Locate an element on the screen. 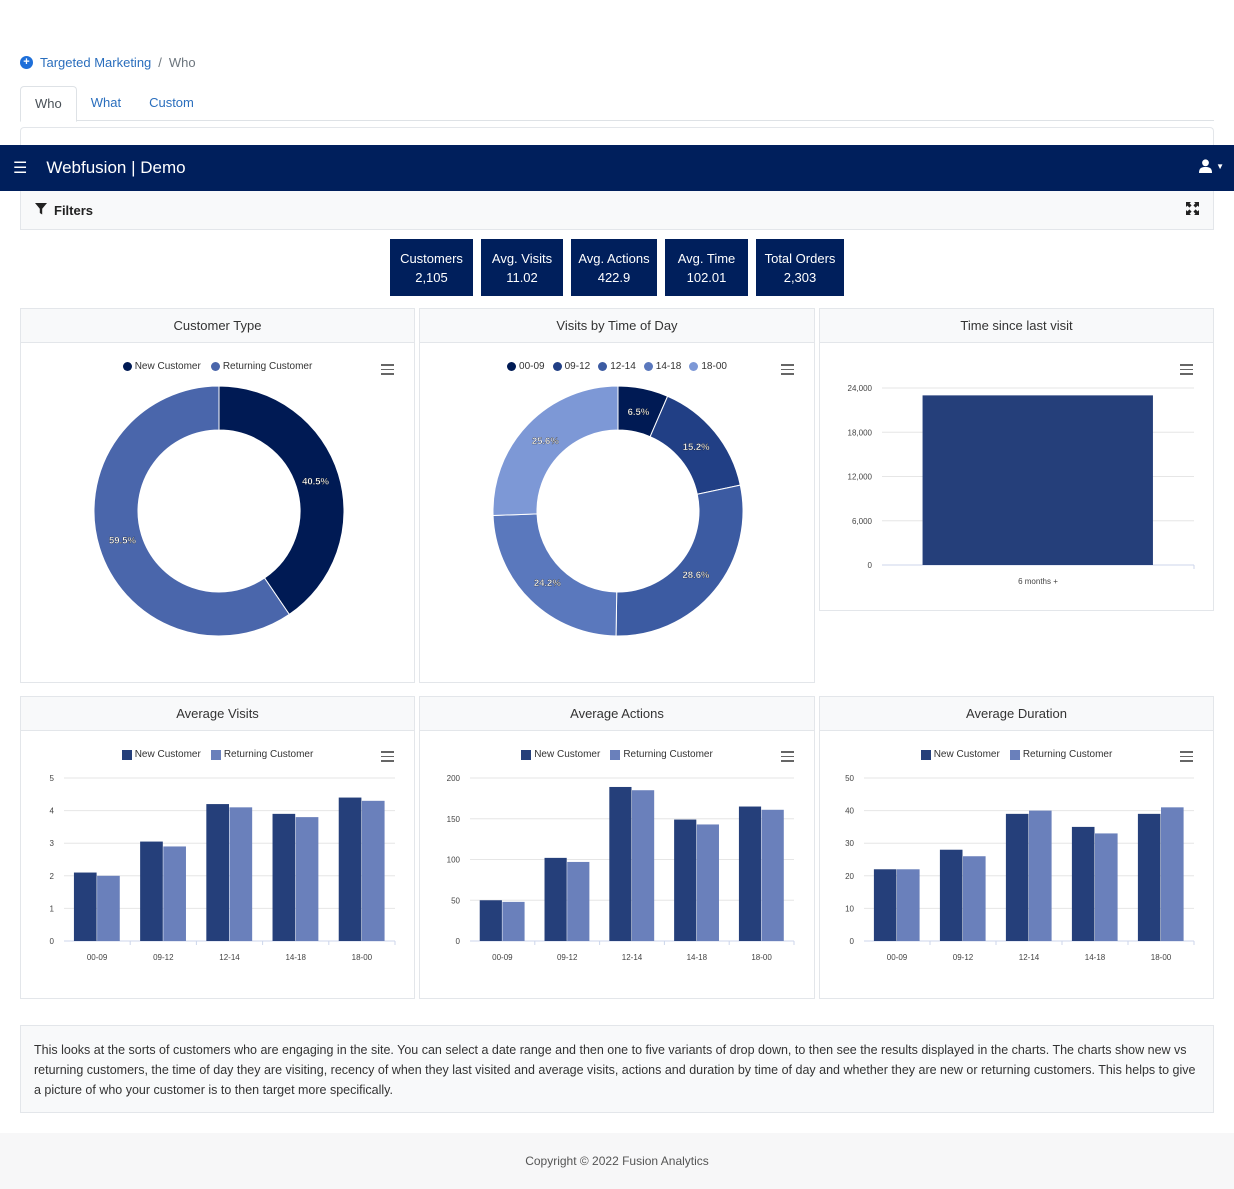  legend-label: 12-14 is located at coordinates (623, 366).